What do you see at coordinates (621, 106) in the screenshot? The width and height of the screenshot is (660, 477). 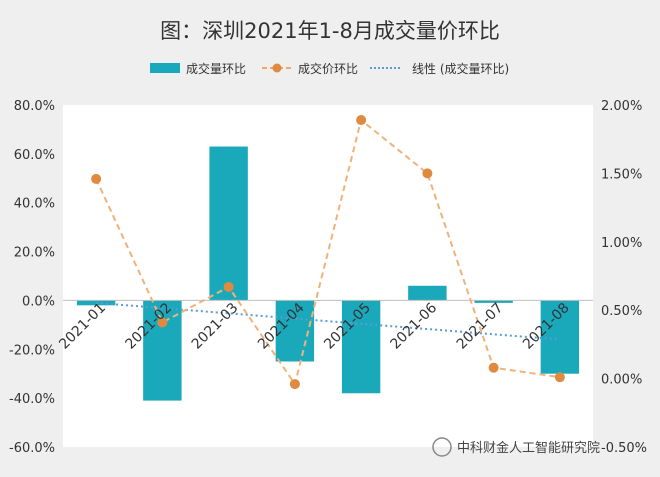 I see `right-tick-label: 2.00%` at bounding box center [621, 106].